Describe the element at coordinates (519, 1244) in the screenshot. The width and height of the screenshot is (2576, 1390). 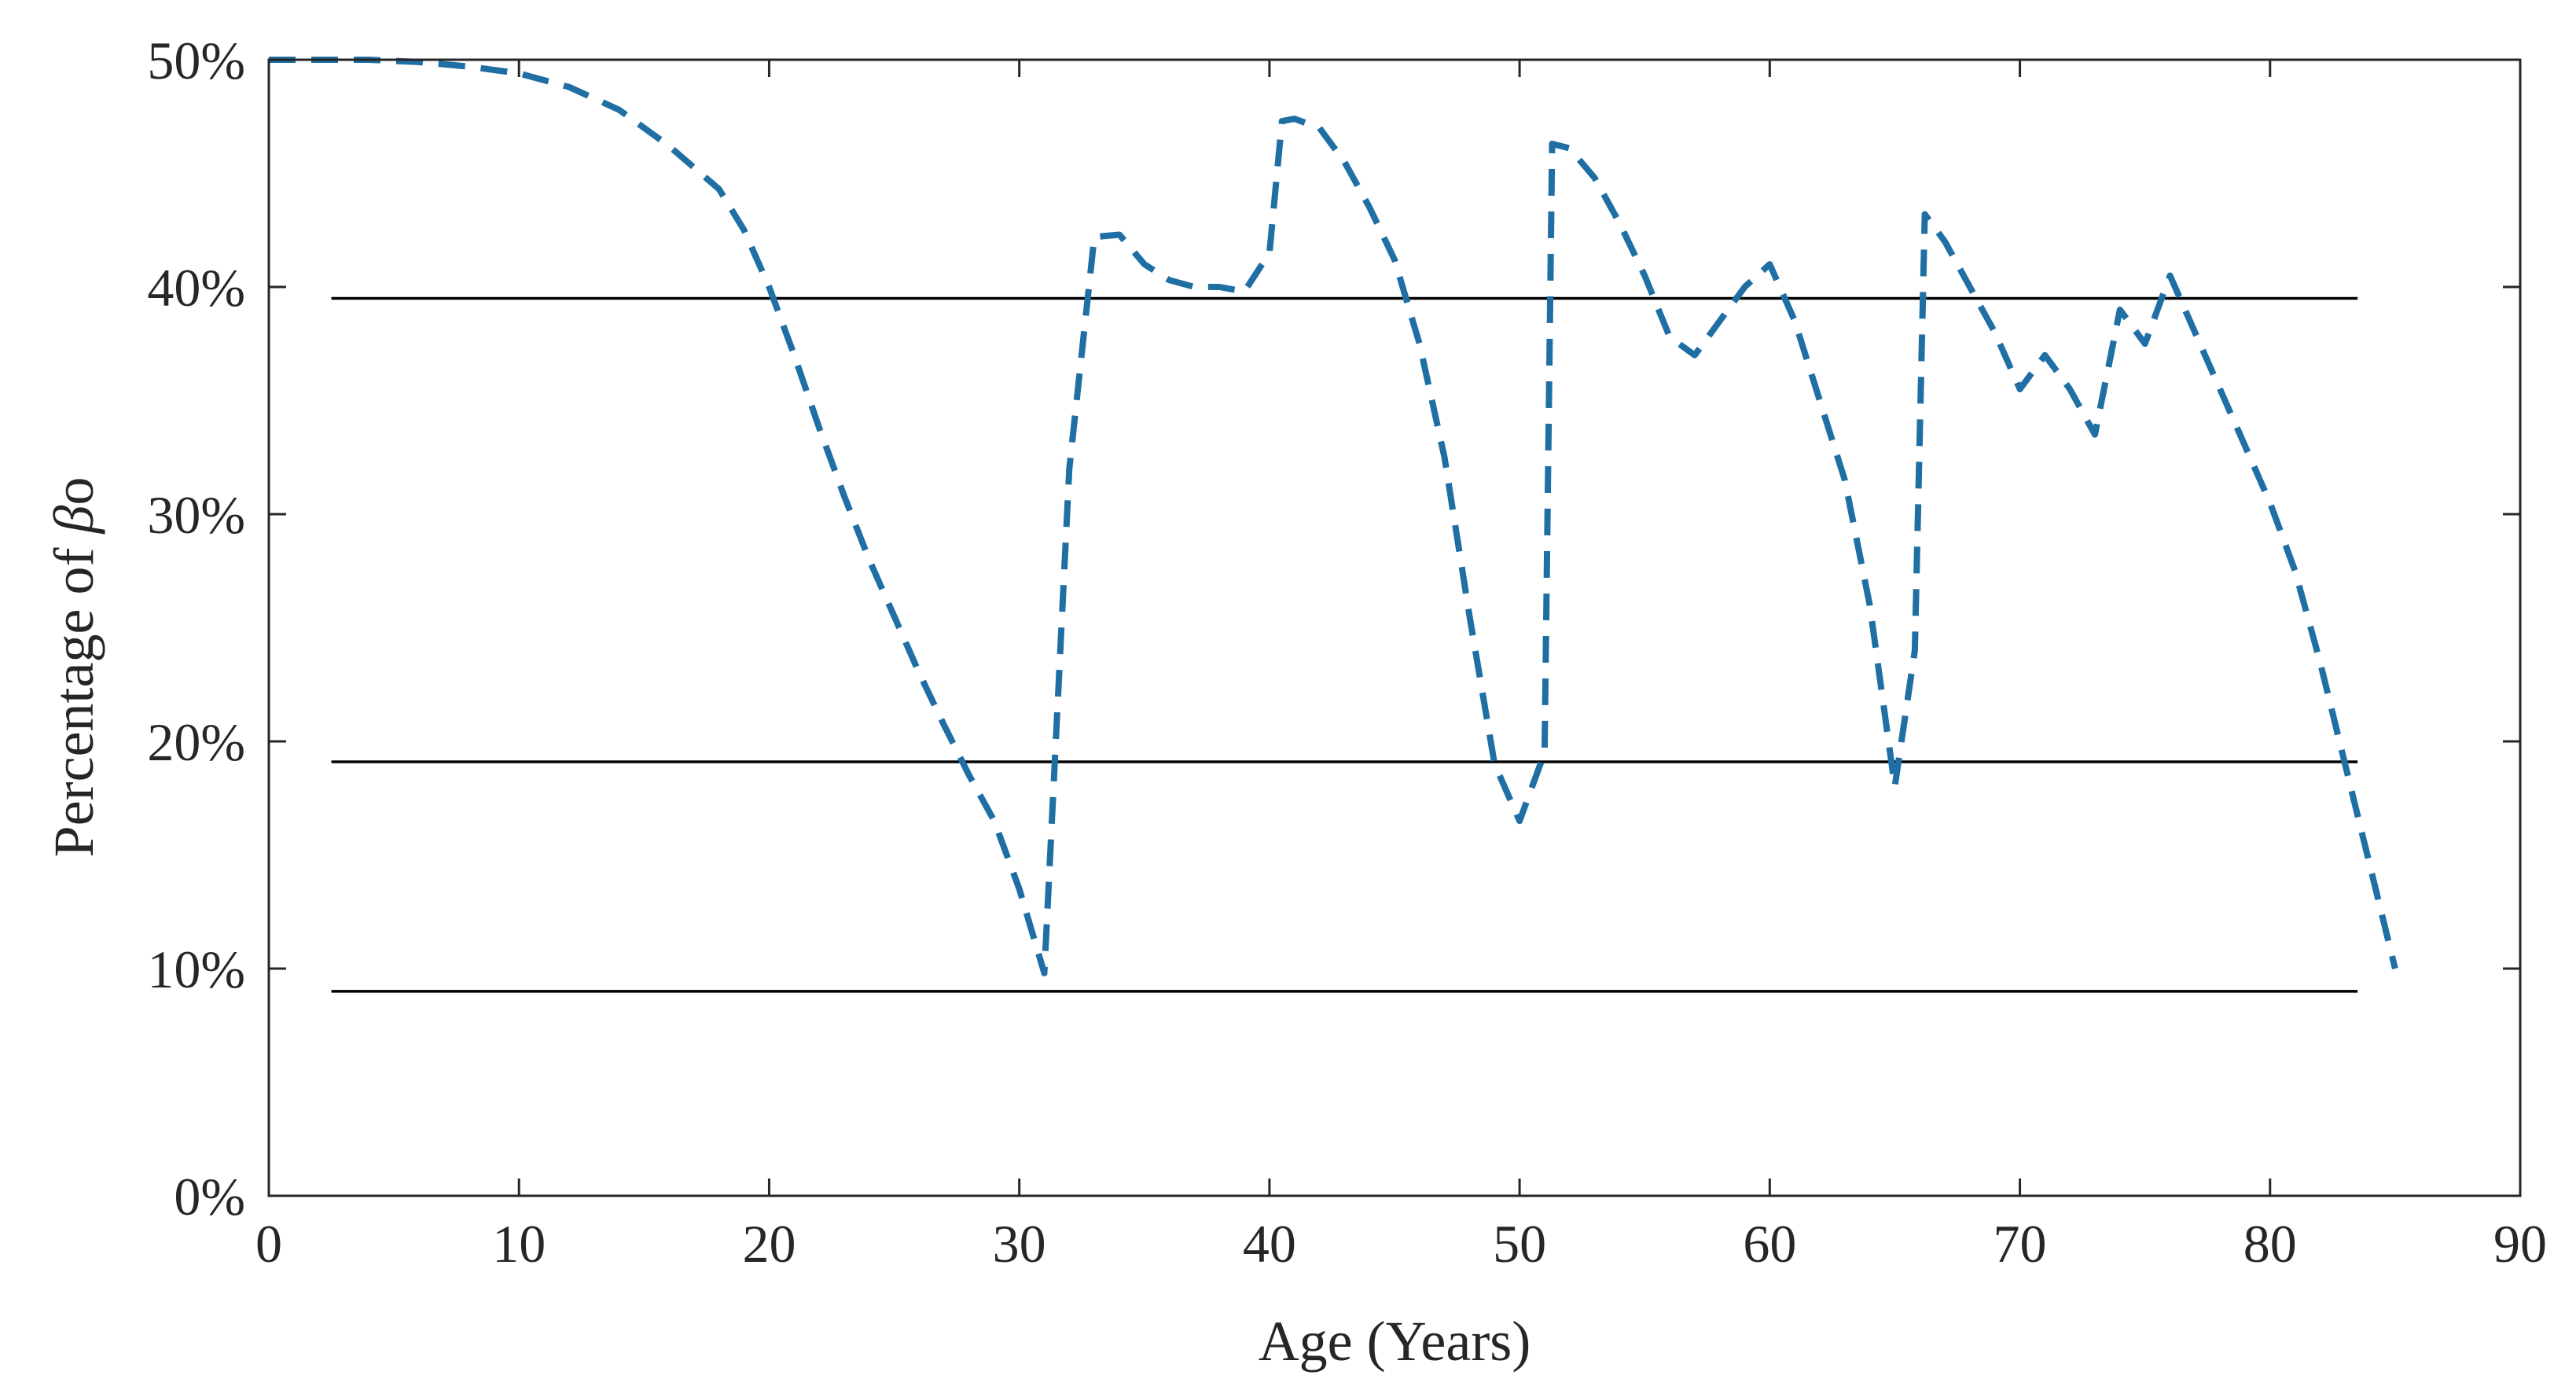
I see `x-tick-label: 10` at that location.